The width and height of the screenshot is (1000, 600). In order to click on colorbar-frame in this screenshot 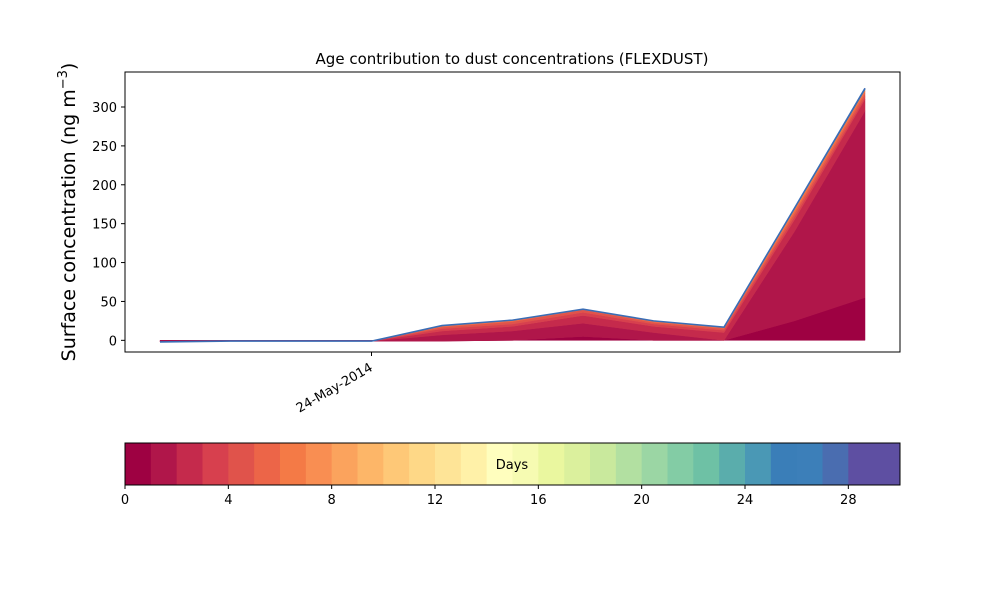, I will do `click(512, 464)`.